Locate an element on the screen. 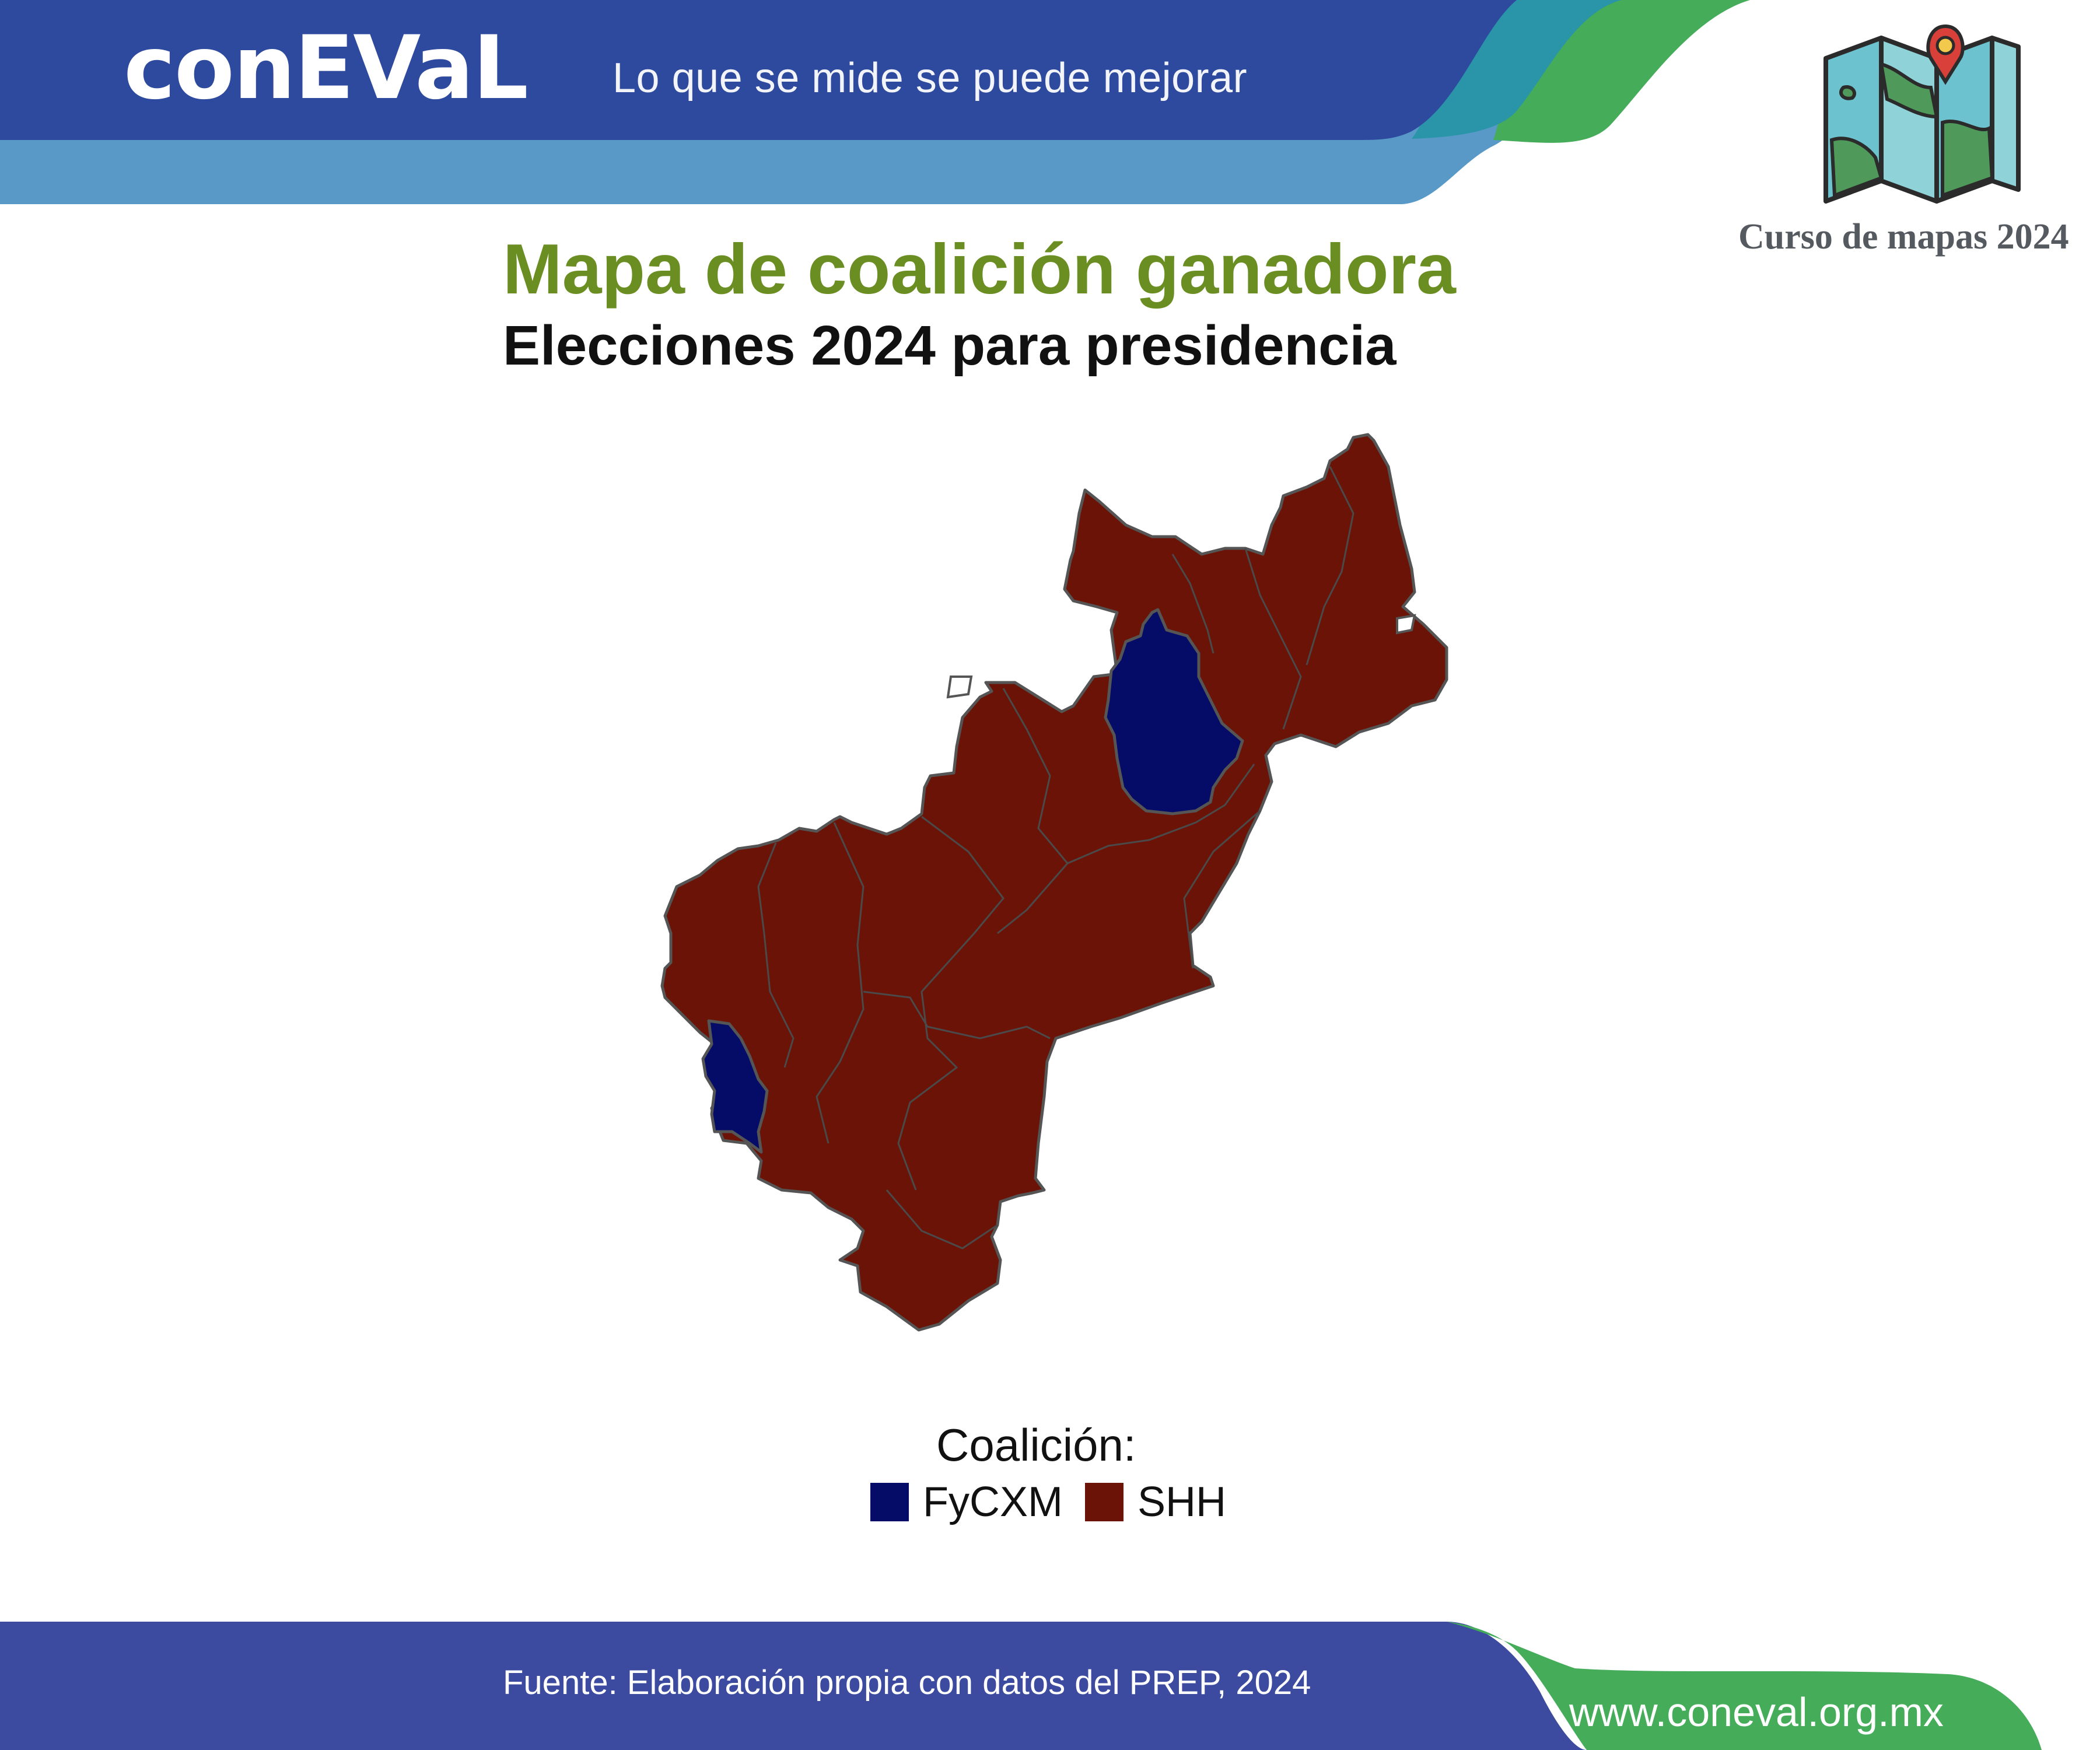  legend-title: Coalición: is located at coordinates (1036, 1445).